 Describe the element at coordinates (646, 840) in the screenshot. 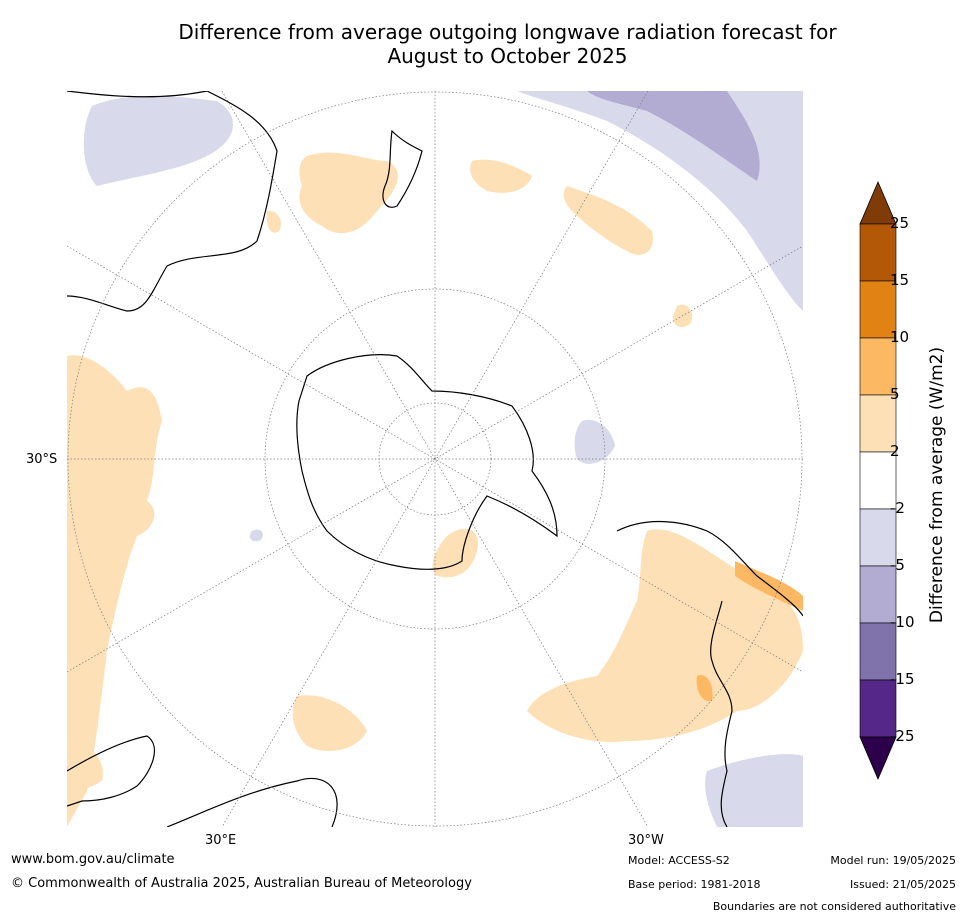

I see `longitude-label-30w: 30°W` at that location.